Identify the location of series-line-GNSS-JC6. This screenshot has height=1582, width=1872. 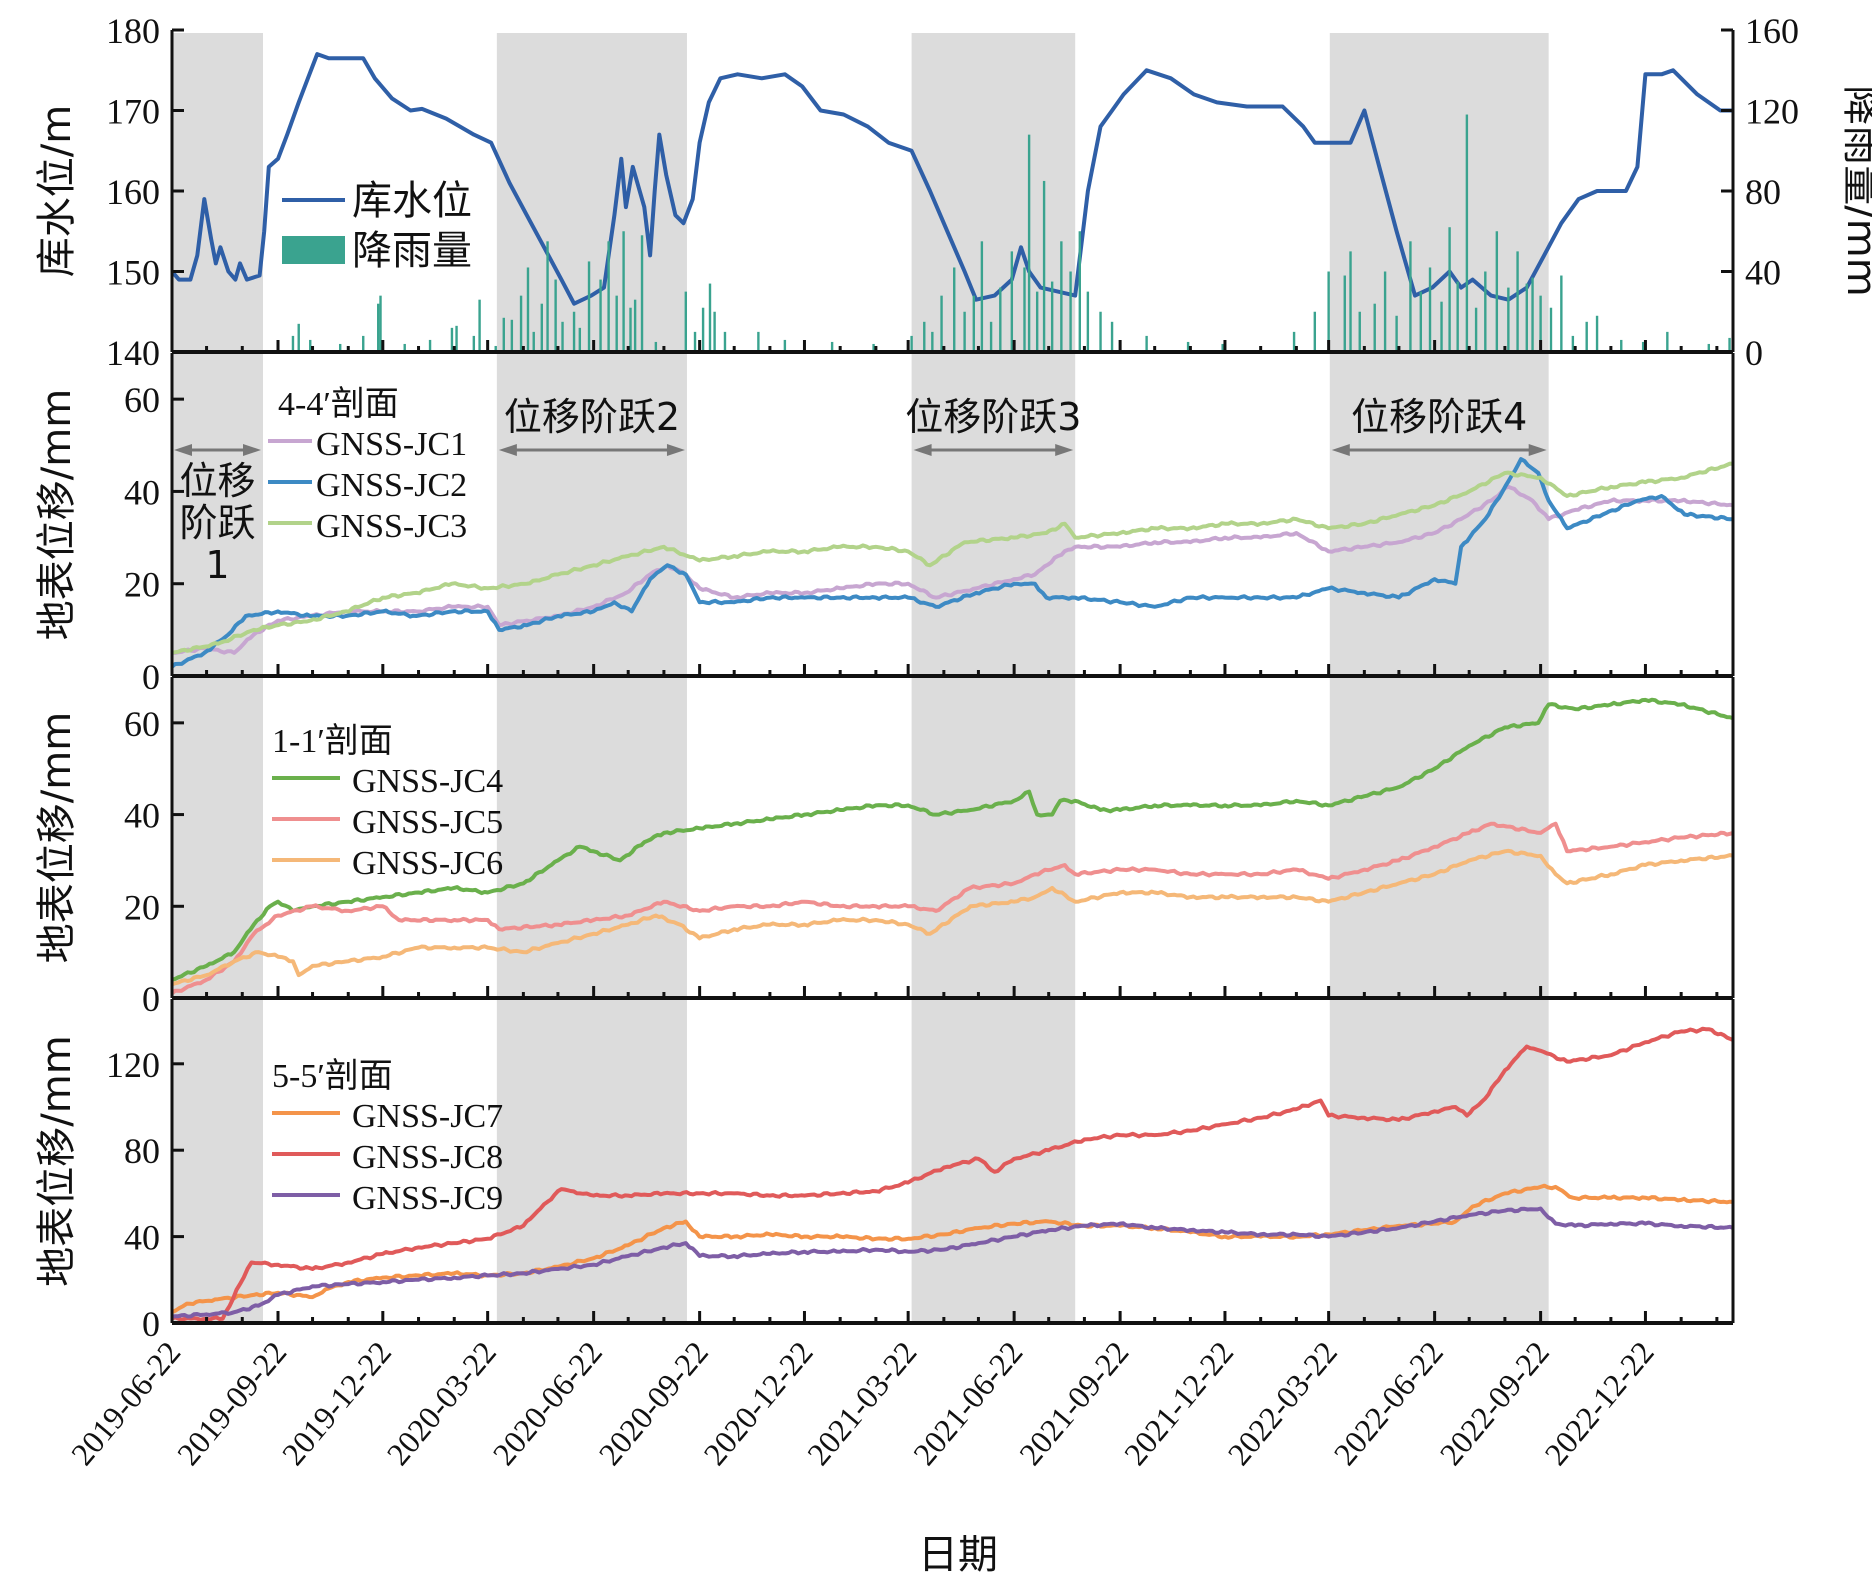
(952, 917).